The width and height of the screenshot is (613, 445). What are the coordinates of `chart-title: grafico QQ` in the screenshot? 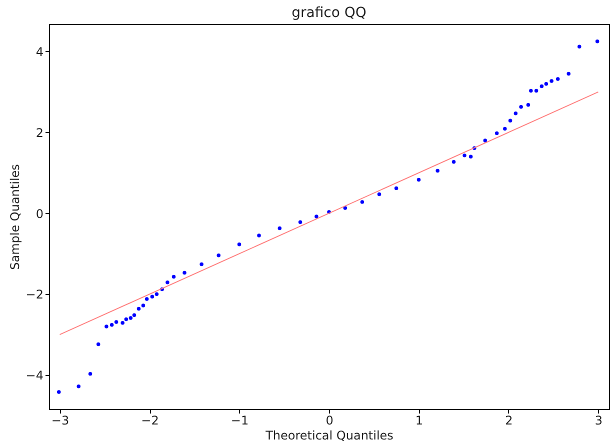 It's located at (329, 13).